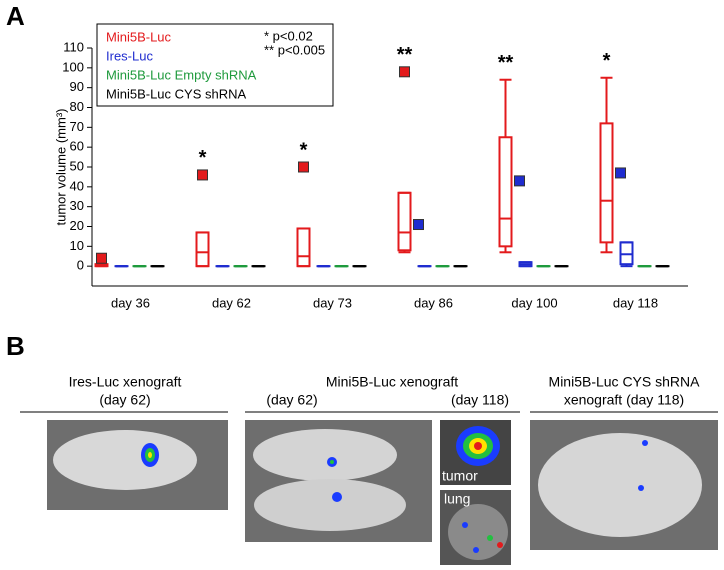 The width and height of the screenshot is (724, 570). What do you see at coordinates (332, 302) in the screenshot?
I see `x-tick-label: day 73` at bounding box center [332, 302].